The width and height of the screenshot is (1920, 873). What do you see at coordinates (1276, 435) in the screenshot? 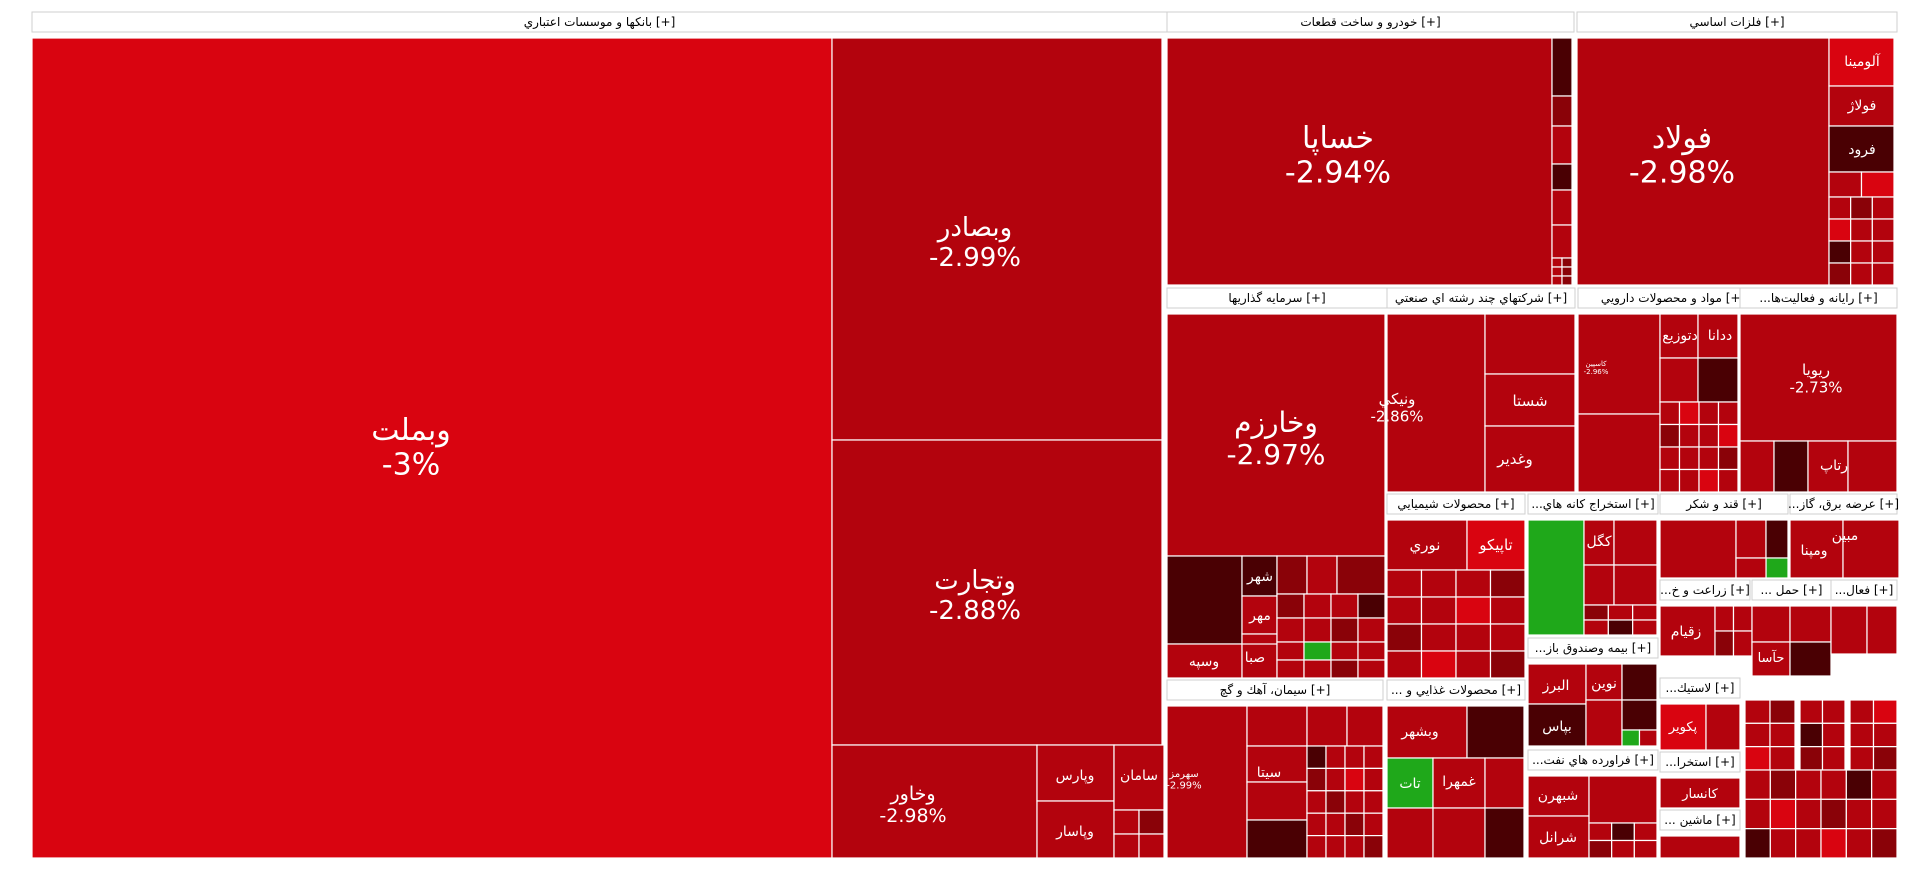
I see `tile-vkharazm` at bounding box center [1276, 435].